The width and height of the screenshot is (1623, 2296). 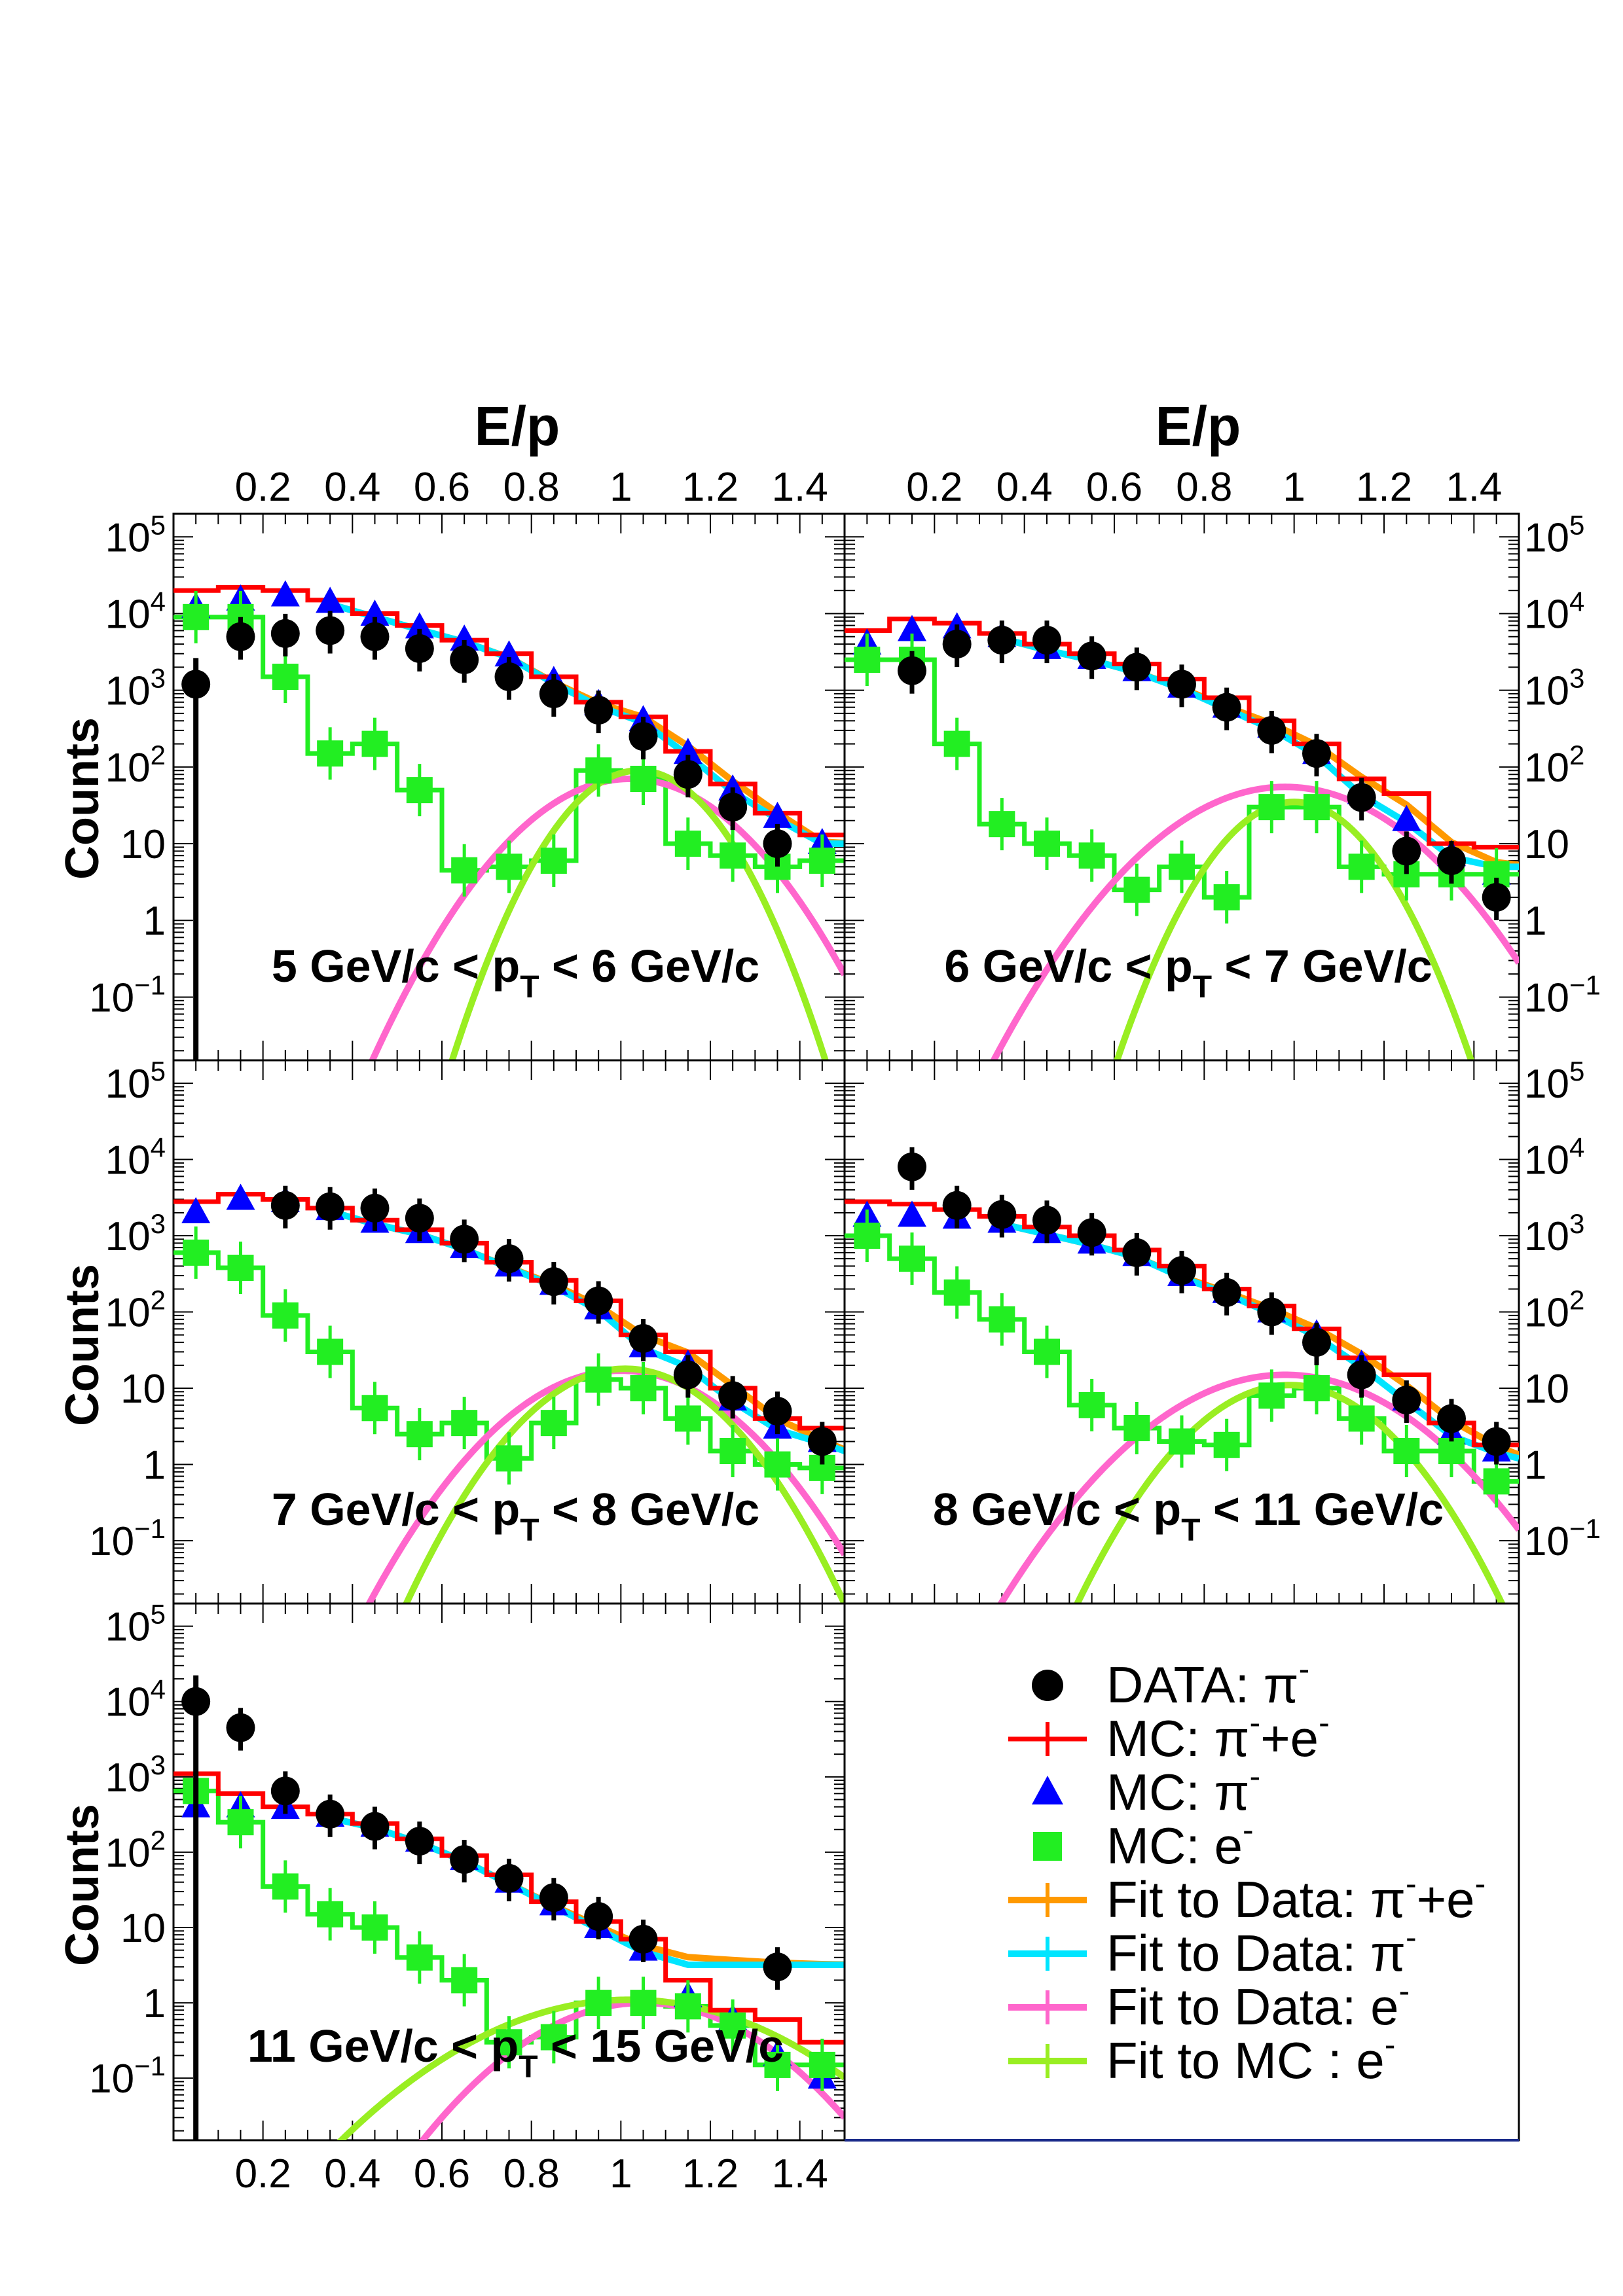 I want to click on x-tick-label-bottom: 0.8, so click(x=531, y=2174).